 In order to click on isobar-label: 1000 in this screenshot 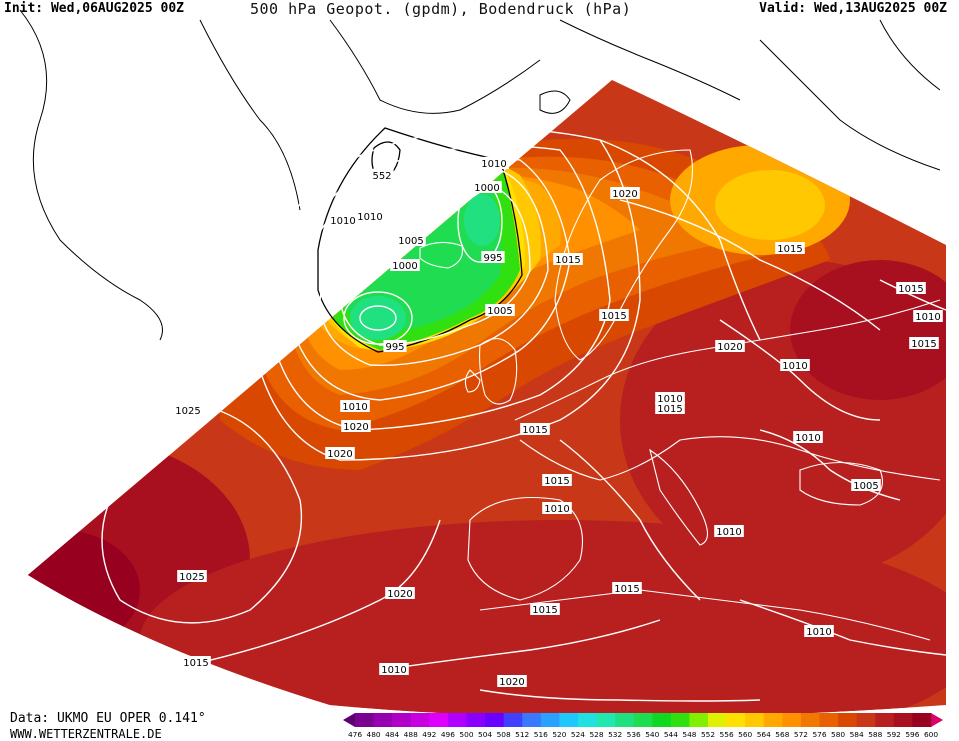, I will do `click(405, 265)`.